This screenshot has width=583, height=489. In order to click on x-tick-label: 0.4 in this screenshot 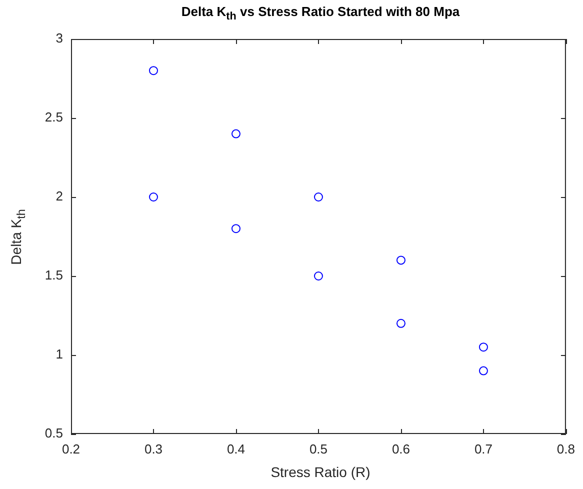, I will do `click(236, 448)`.